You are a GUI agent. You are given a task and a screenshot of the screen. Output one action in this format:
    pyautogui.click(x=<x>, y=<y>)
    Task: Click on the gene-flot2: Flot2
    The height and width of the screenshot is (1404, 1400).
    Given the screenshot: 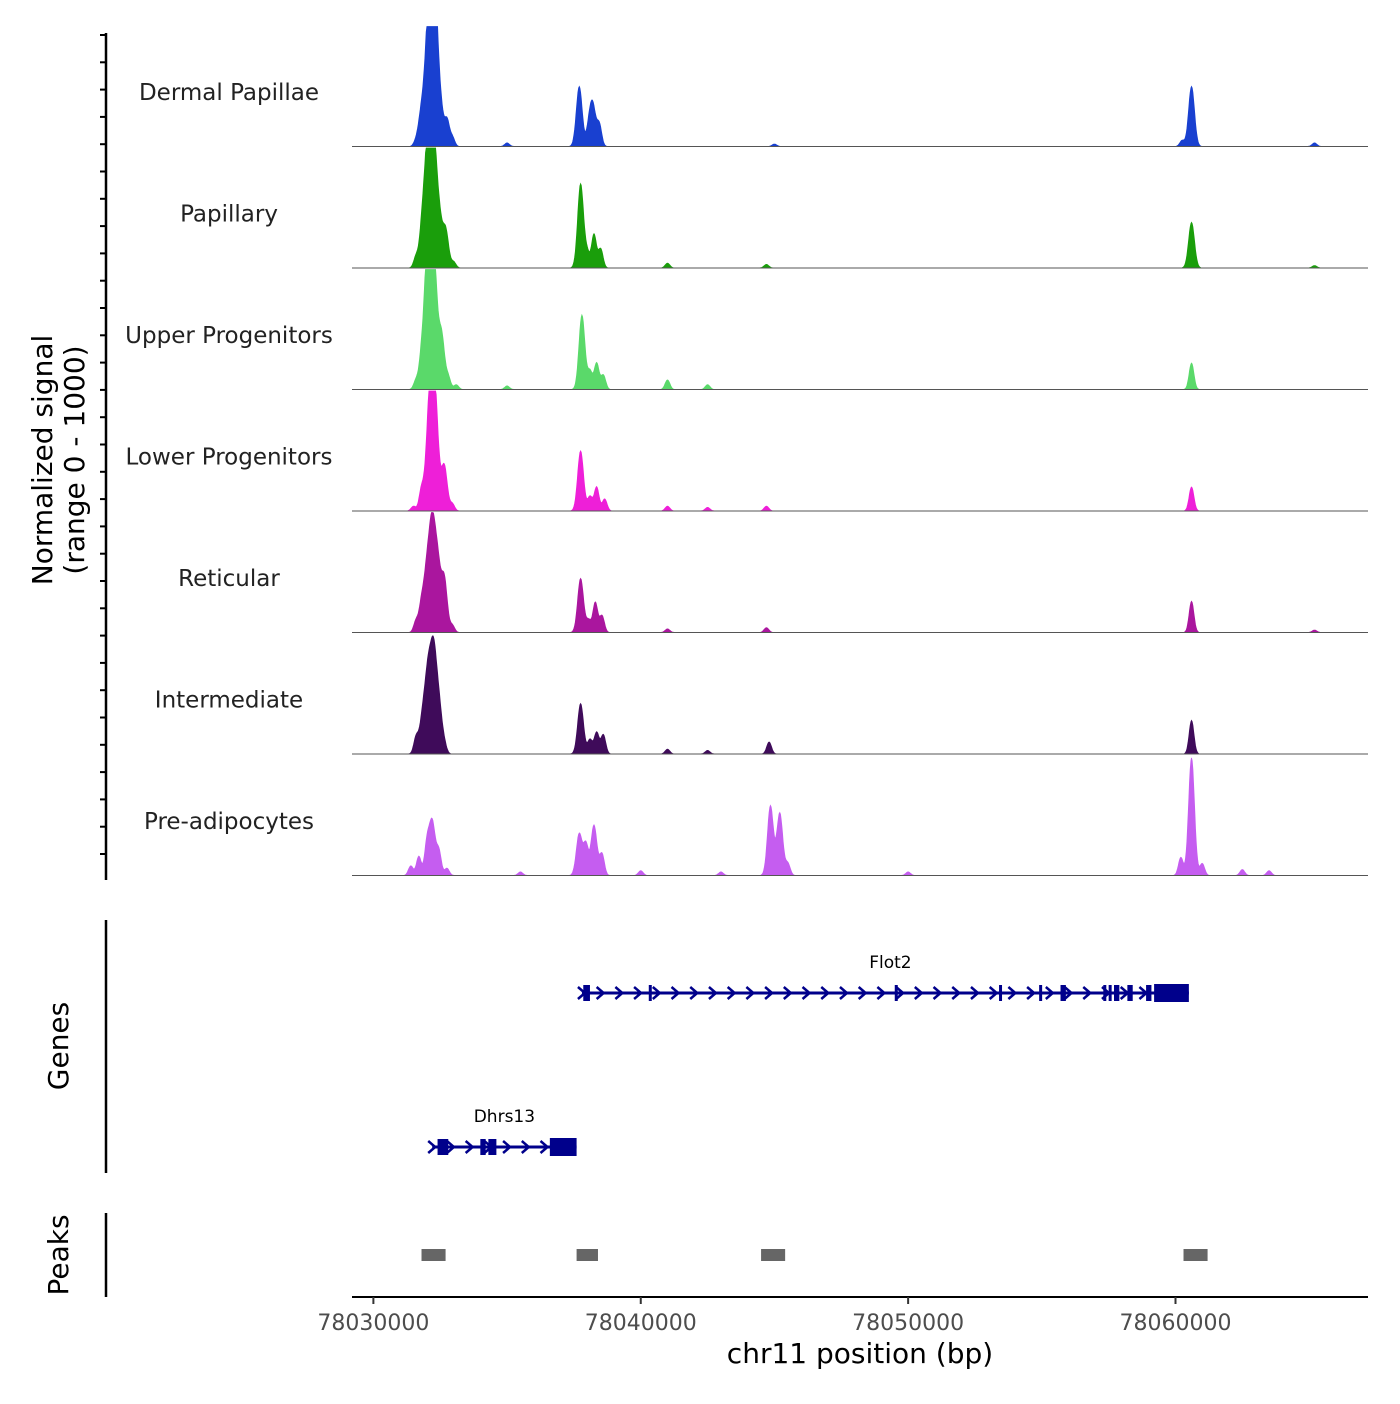 What is the action you would take?
    pyautogui.click(x=883, y=977)
    